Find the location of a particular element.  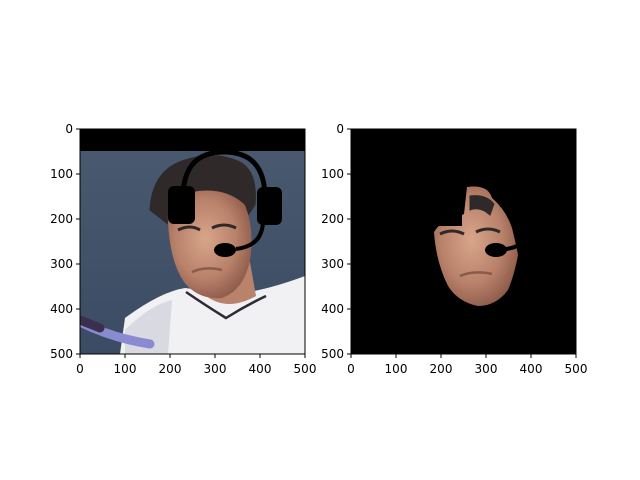

mouth is located at coordinates (207, 270).